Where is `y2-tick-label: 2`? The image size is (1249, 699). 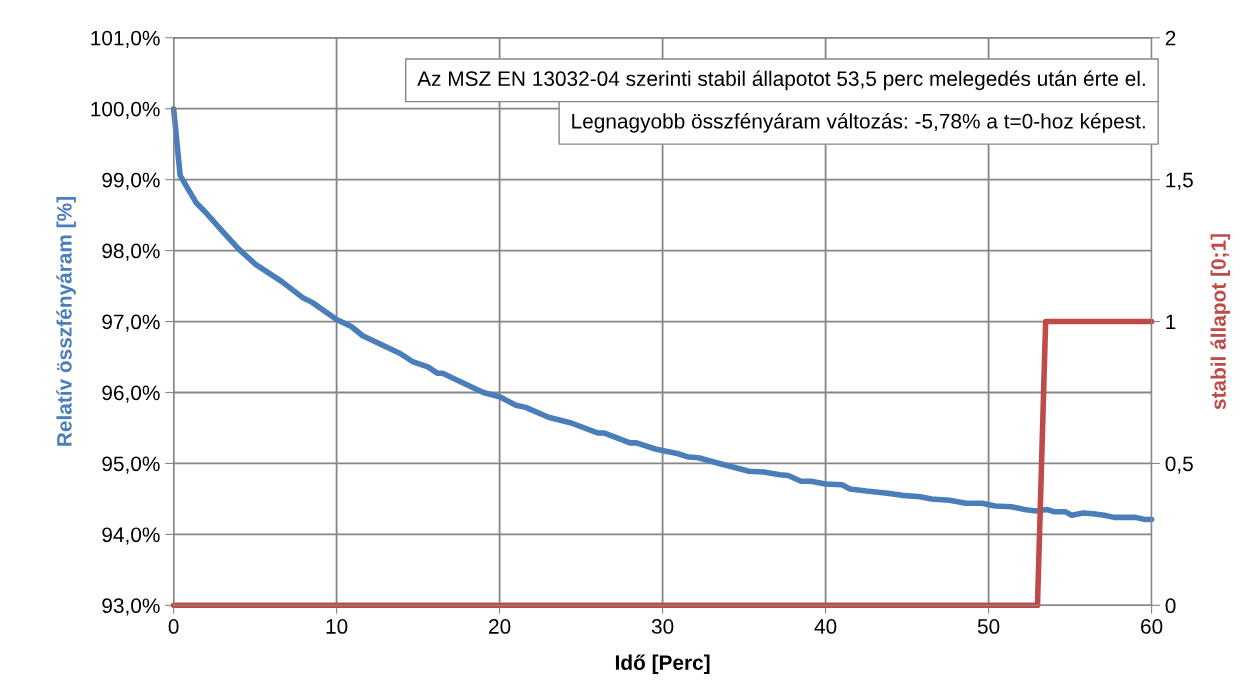 y2-tick-label: 2 is located at coordinates (1170, 38).